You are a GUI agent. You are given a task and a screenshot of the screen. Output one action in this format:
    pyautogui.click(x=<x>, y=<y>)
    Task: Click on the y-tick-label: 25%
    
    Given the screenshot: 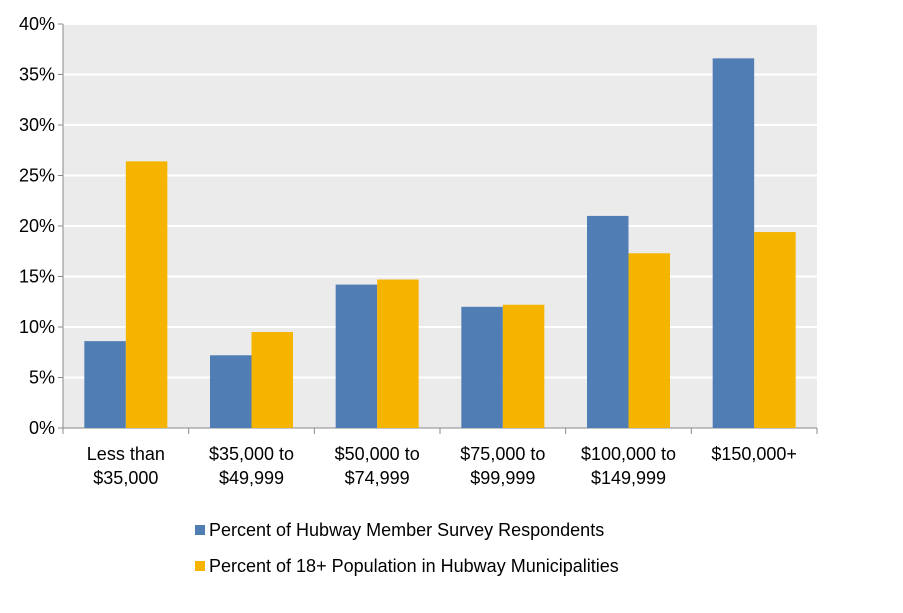 What is the action you would take?
    pyautogui.click(x=37, y=176)
    